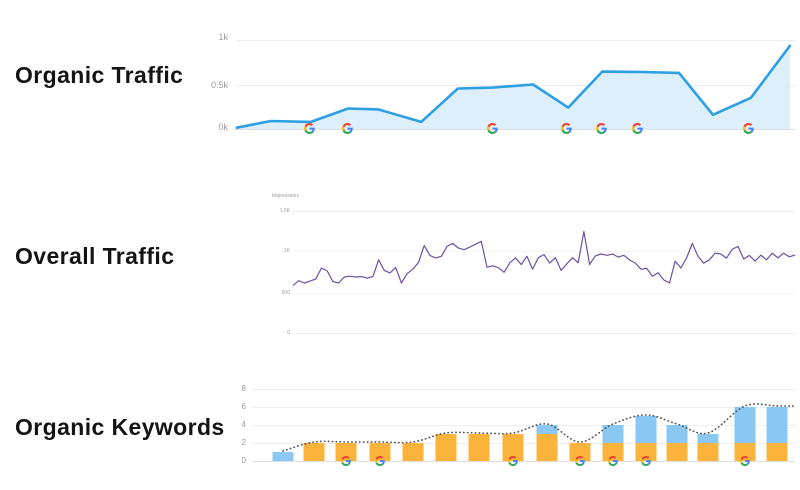  Describe the element at coordinates (243, 388) in the screenshot. I see `y-axis-tick: 8` at that location.